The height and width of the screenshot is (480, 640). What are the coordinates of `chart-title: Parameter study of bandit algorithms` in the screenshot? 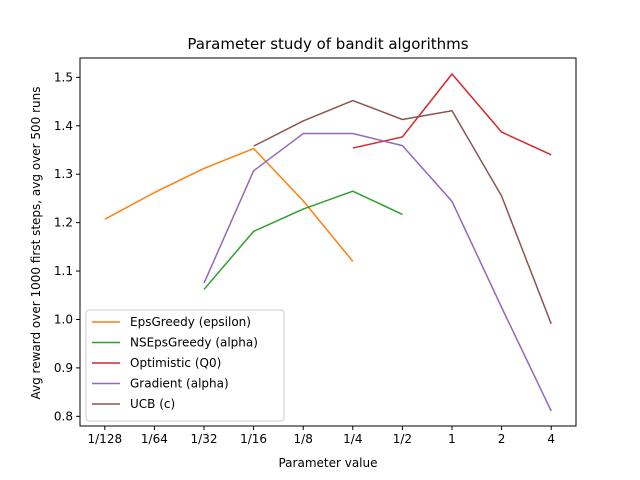 It's located at (327, 44).